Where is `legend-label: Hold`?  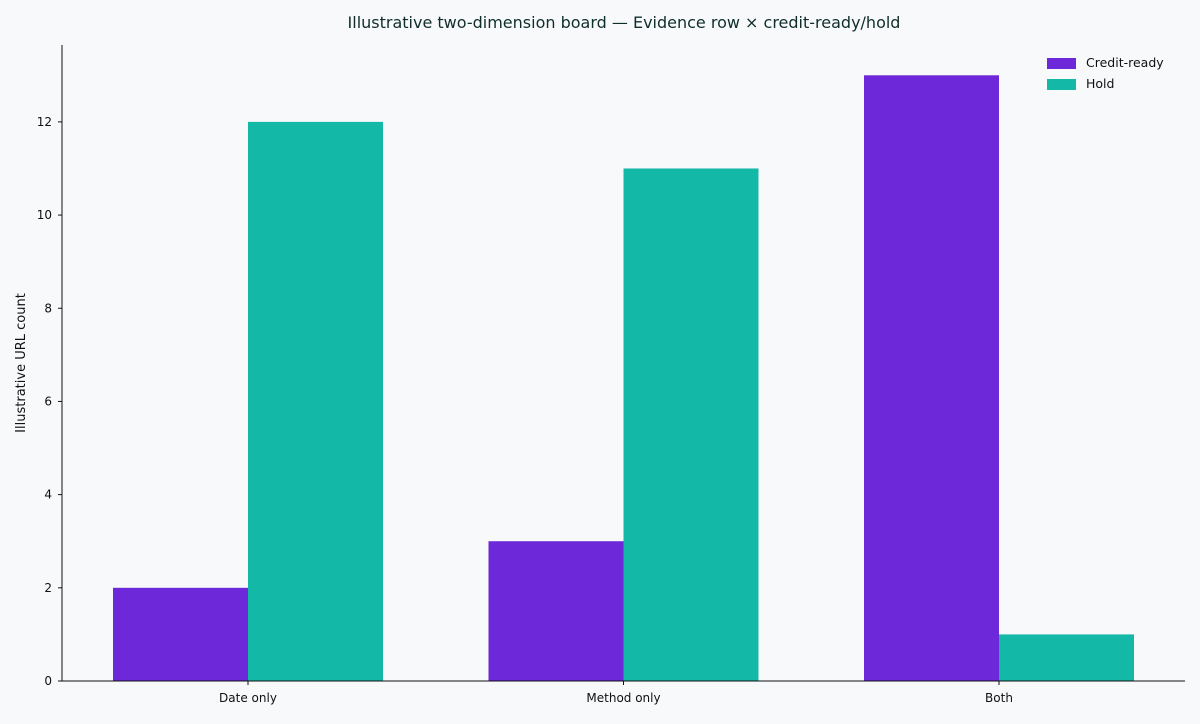 legend-label: Hold is located at coordinates (1100, 83).